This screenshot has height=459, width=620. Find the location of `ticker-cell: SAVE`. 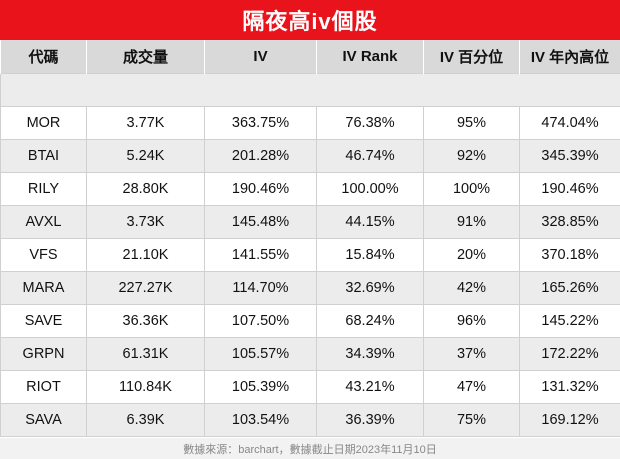

ticker-cell: SAVE is located at coordinates (43, 321).